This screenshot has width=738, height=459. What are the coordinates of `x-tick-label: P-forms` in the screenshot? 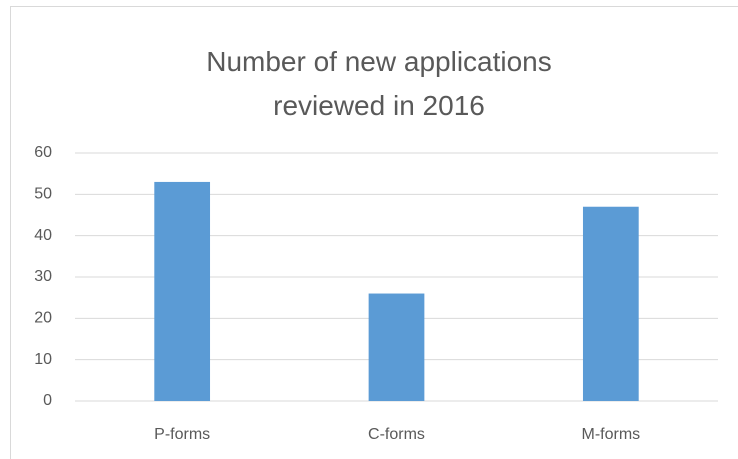 It's located at (182, 434).